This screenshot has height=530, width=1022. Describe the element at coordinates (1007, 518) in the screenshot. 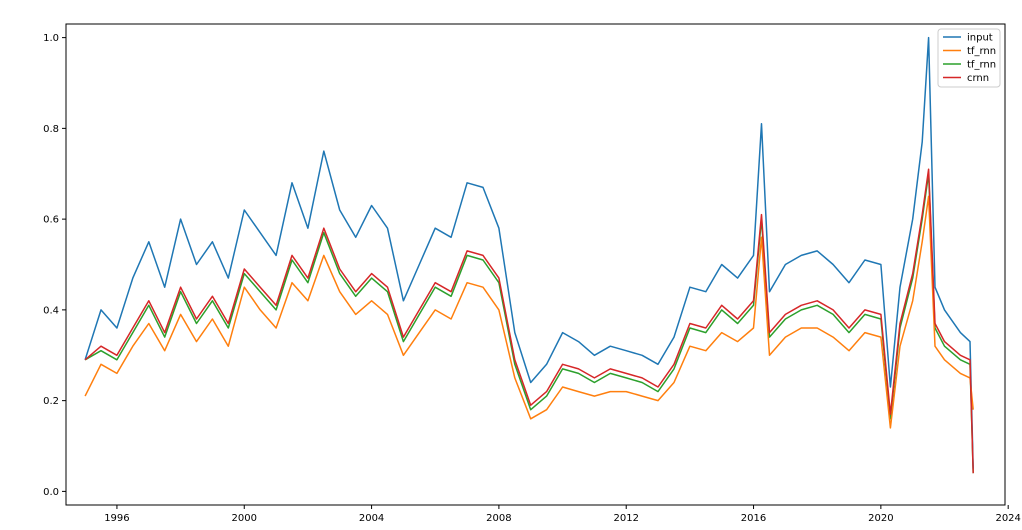

I see `x-tick-label: 2024` at that location.